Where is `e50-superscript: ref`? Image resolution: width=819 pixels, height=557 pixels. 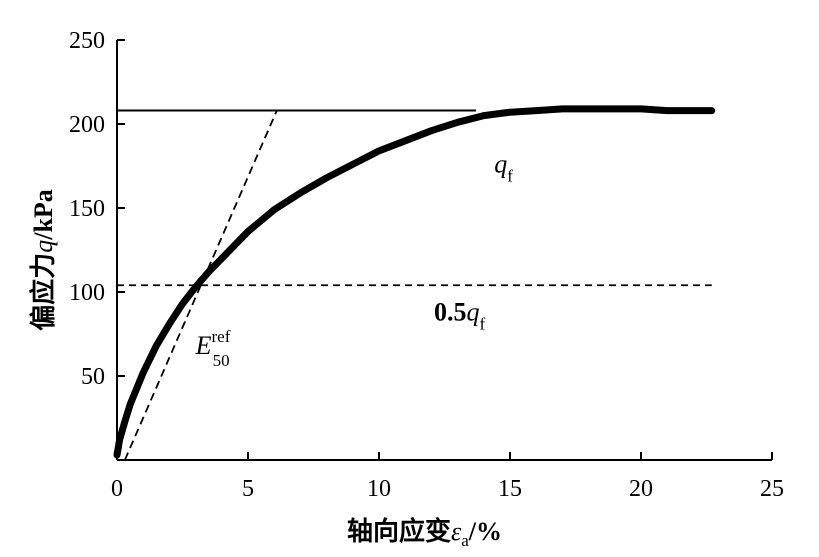 e50-superscript: ref is located at coordinates (220, 336).